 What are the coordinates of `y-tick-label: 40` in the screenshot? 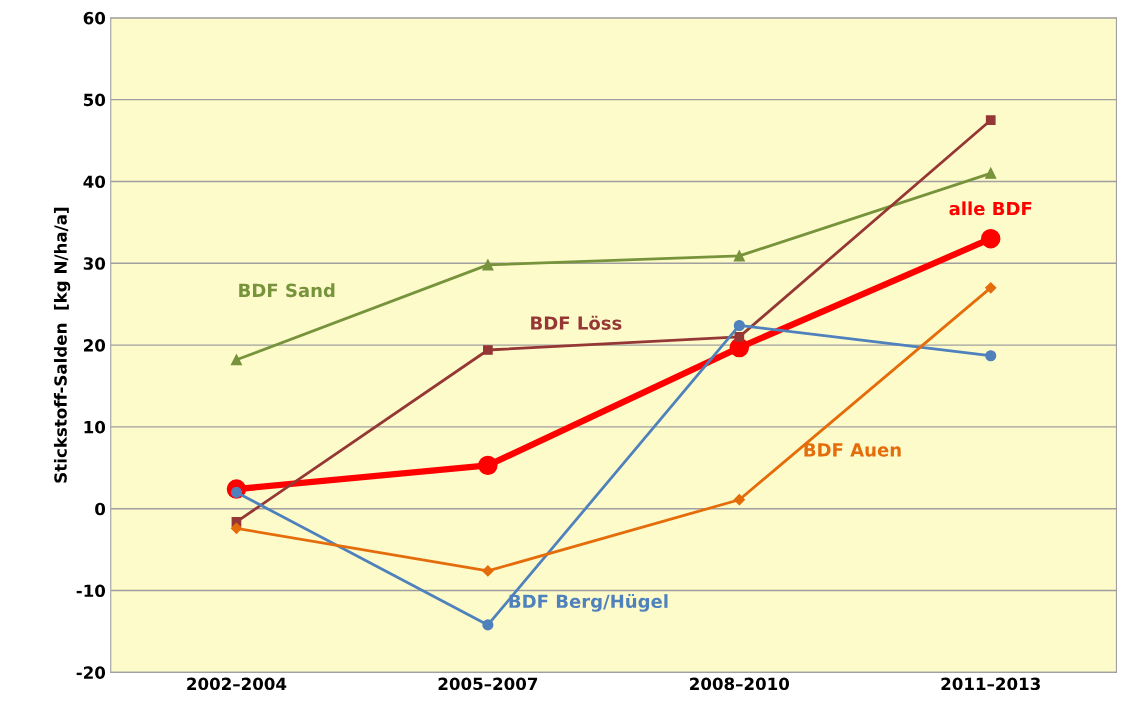 It's located at (94, 182).